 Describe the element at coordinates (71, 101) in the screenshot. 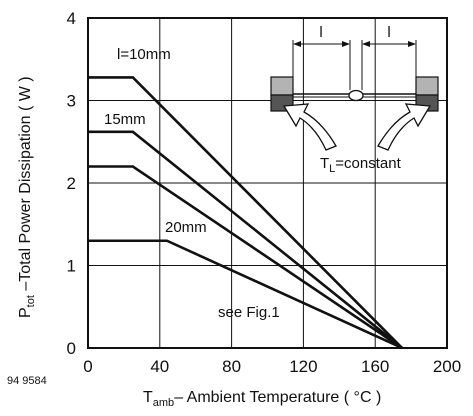

I see `y-tick-label: 3` at that location.